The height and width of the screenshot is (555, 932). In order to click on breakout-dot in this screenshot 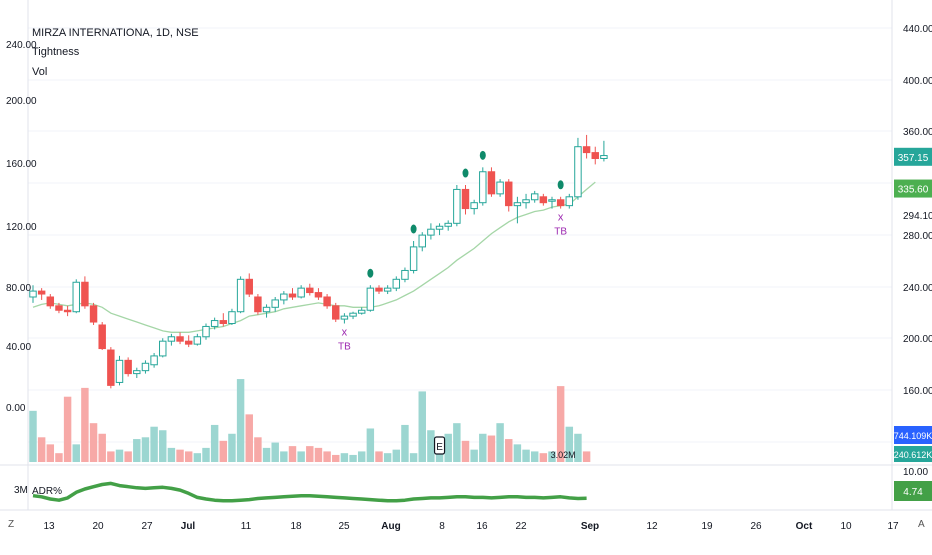, I will do `click(370, 273)`.